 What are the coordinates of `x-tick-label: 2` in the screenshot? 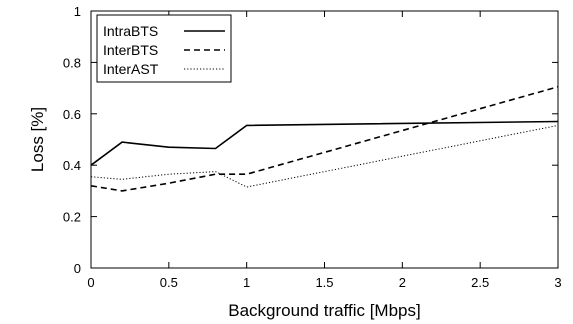 It's located at (402, 282).